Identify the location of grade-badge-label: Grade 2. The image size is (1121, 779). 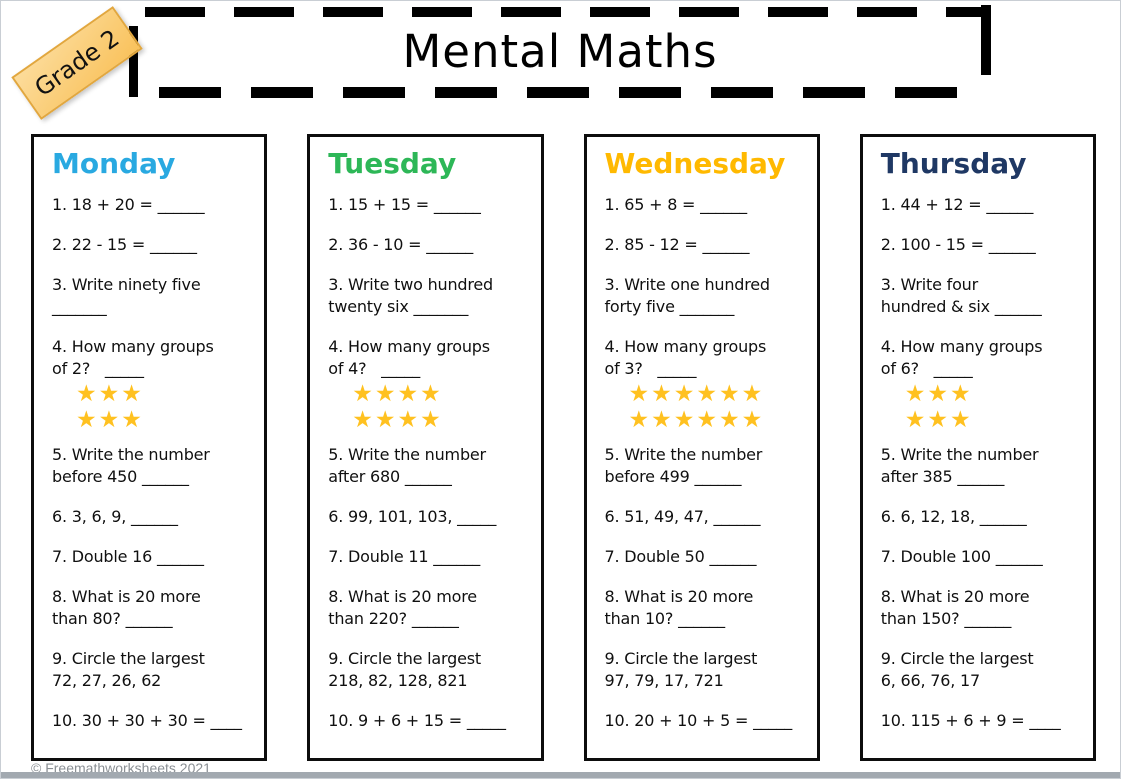
(77, 63).